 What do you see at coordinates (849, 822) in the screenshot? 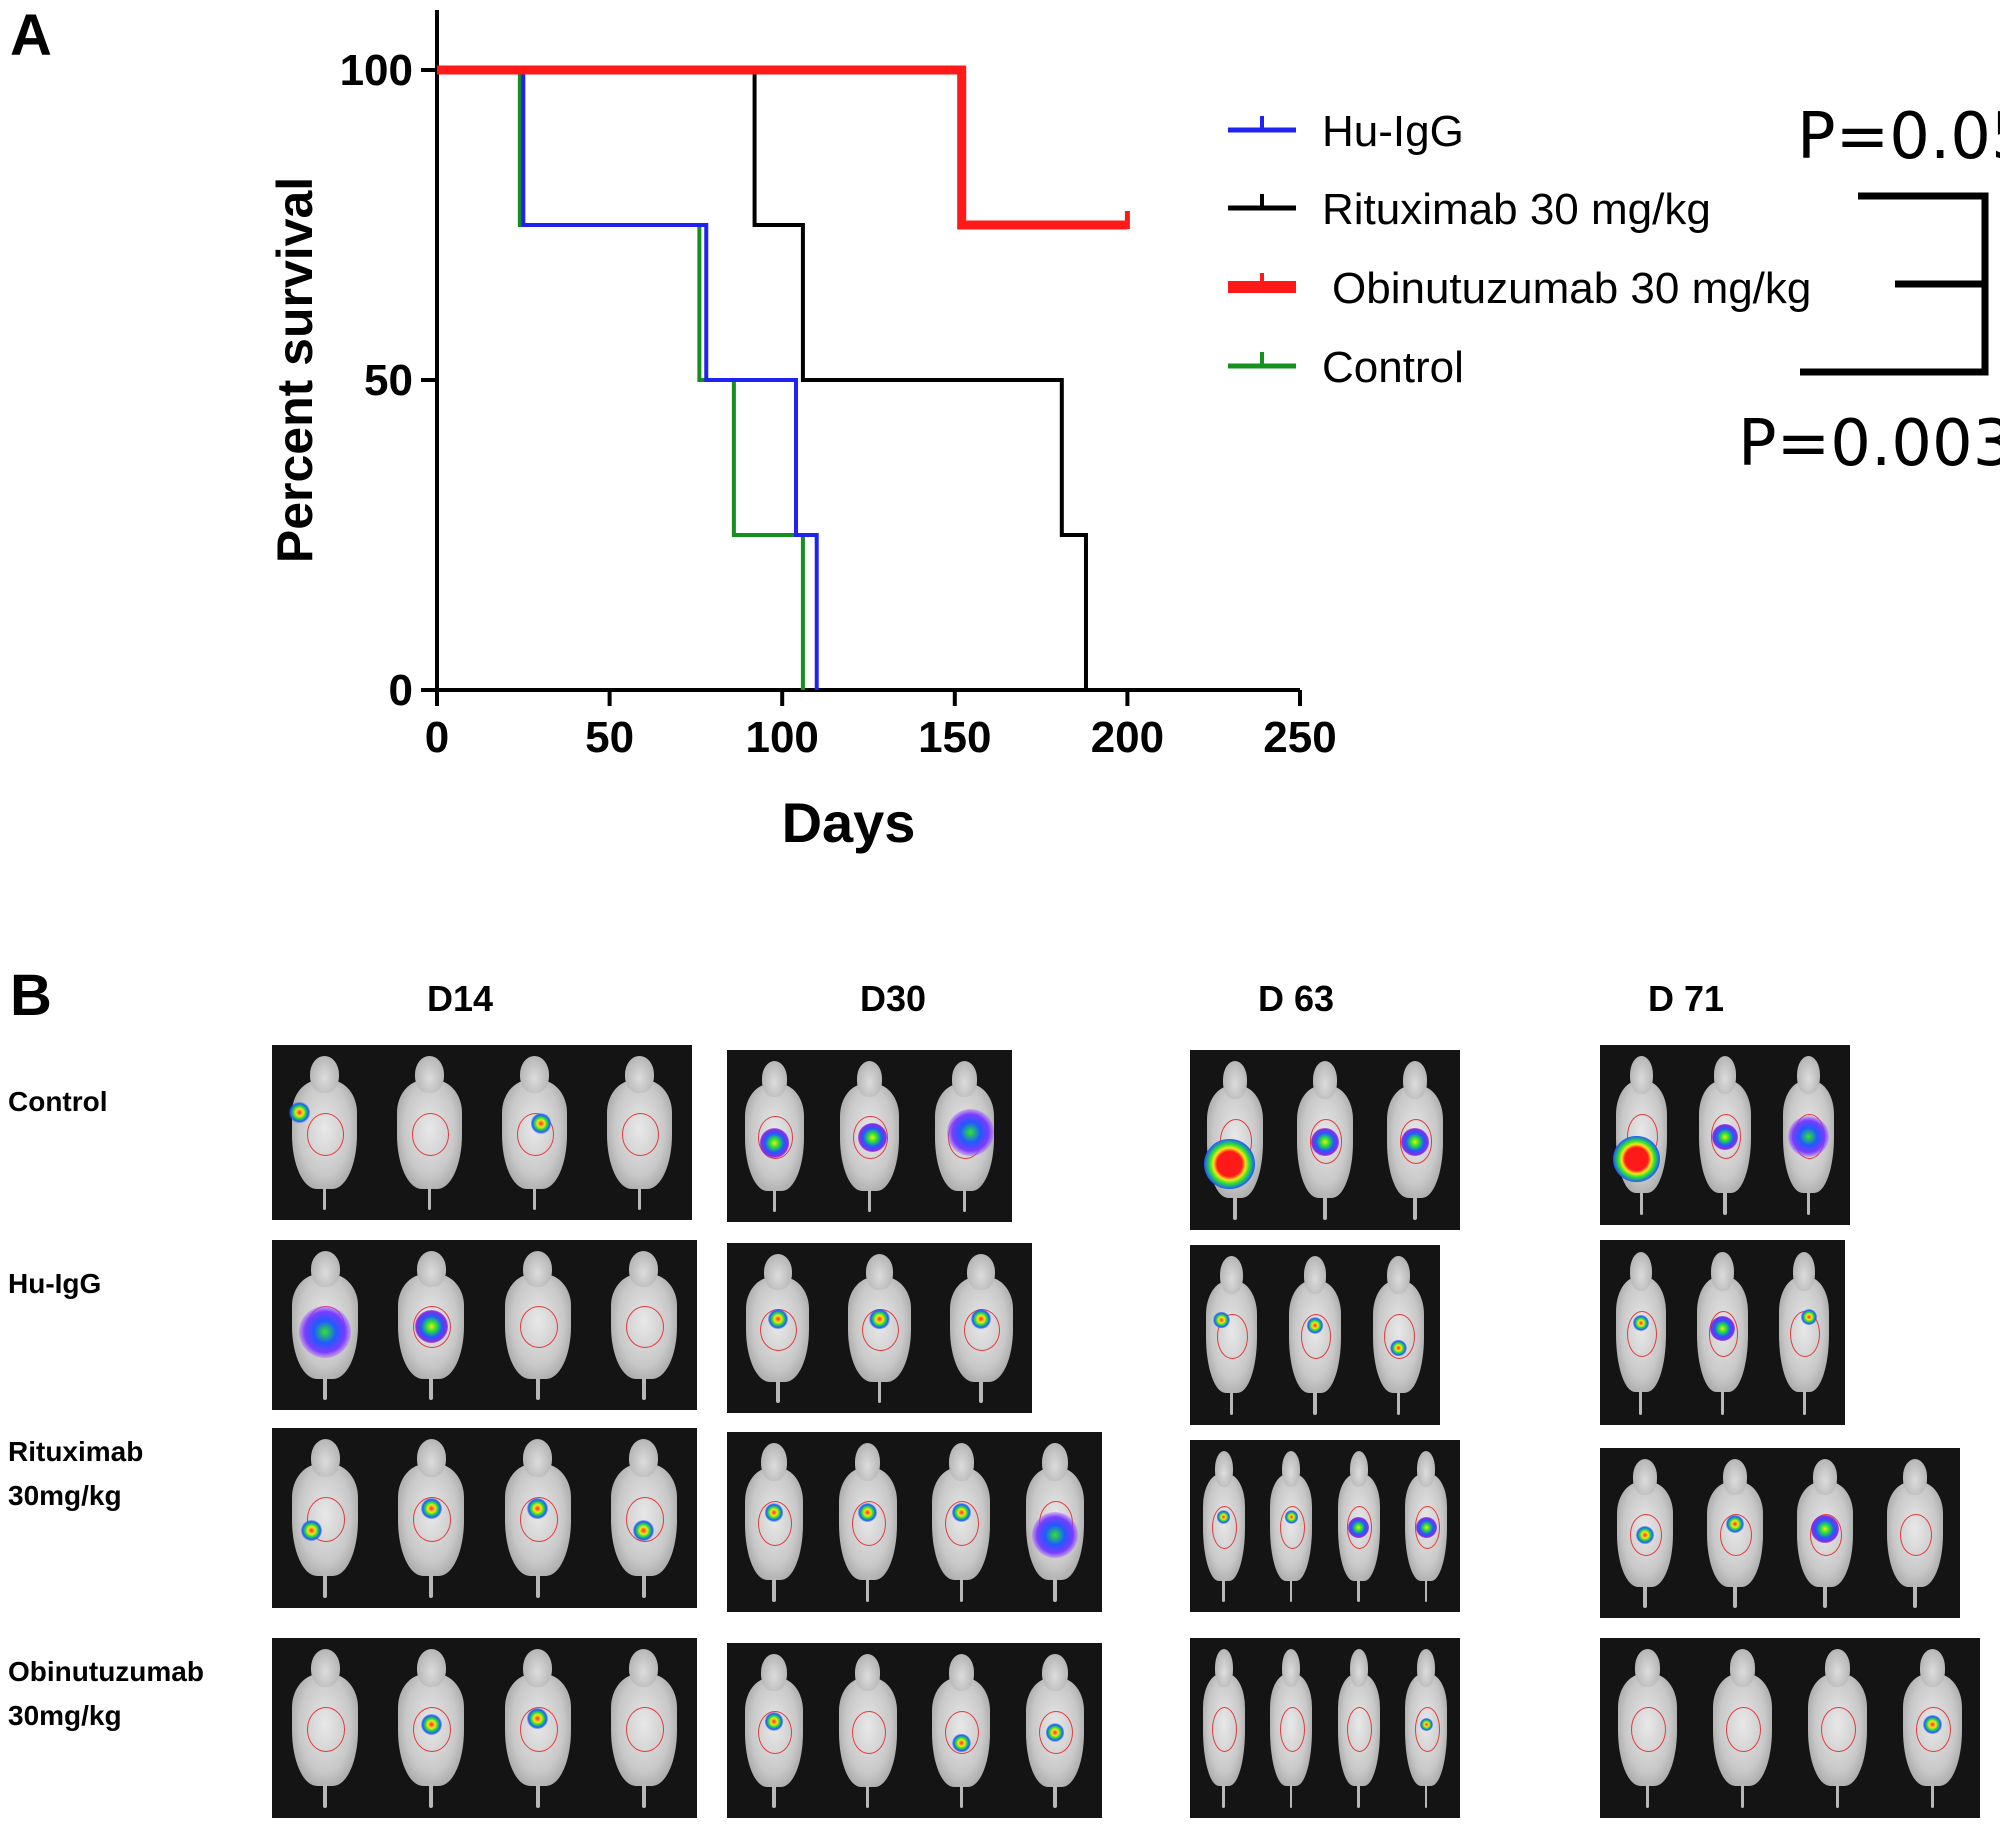
I see `x-axis-label: Days` at bounding box center [849, 822].